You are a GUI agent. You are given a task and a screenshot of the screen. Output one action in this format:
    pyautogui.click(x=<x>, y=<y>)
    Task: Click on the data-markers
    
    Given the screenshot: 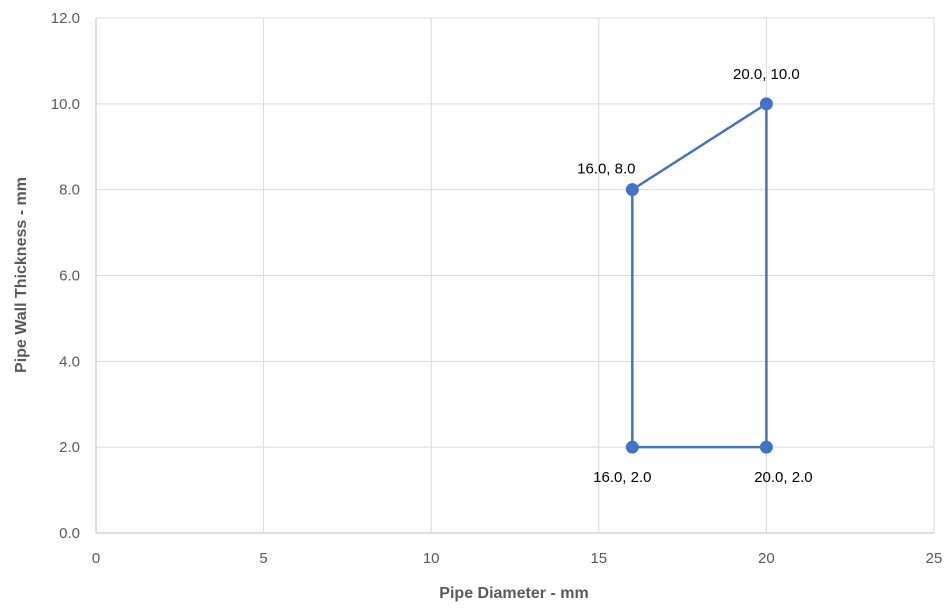 What is the action you would take?
    pyautogui.click(x=699, y=275)
    